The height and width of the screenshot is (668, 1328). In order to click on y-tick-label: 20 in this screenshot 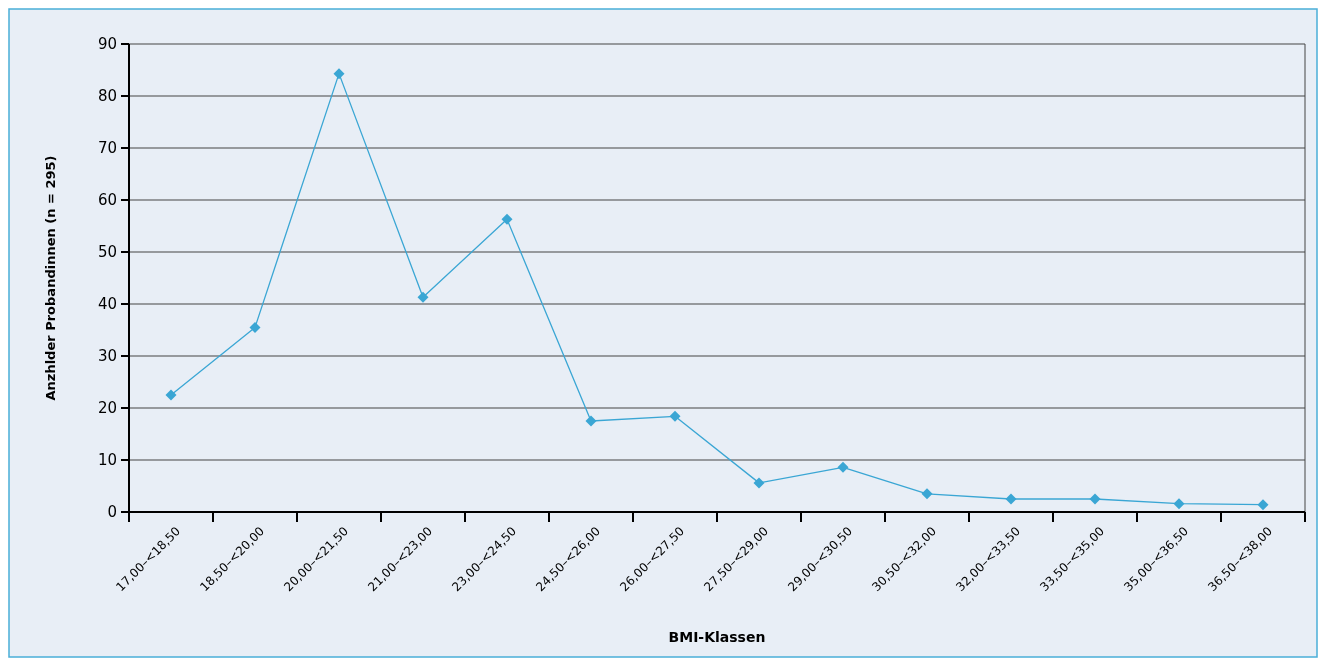, I will do `click(107, 408)`.